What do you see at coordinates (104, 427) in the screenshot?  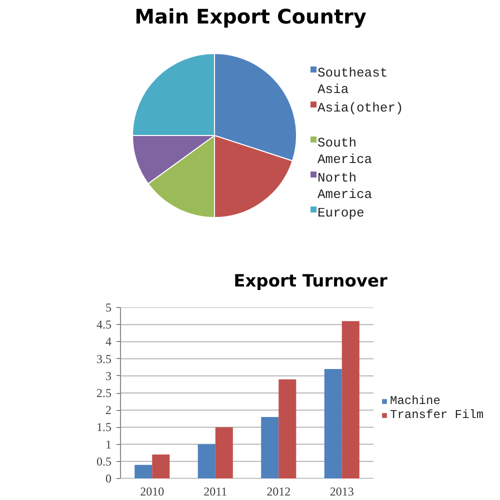 I see `y-tick-label: 1.5` at bounding box center [104, 427].